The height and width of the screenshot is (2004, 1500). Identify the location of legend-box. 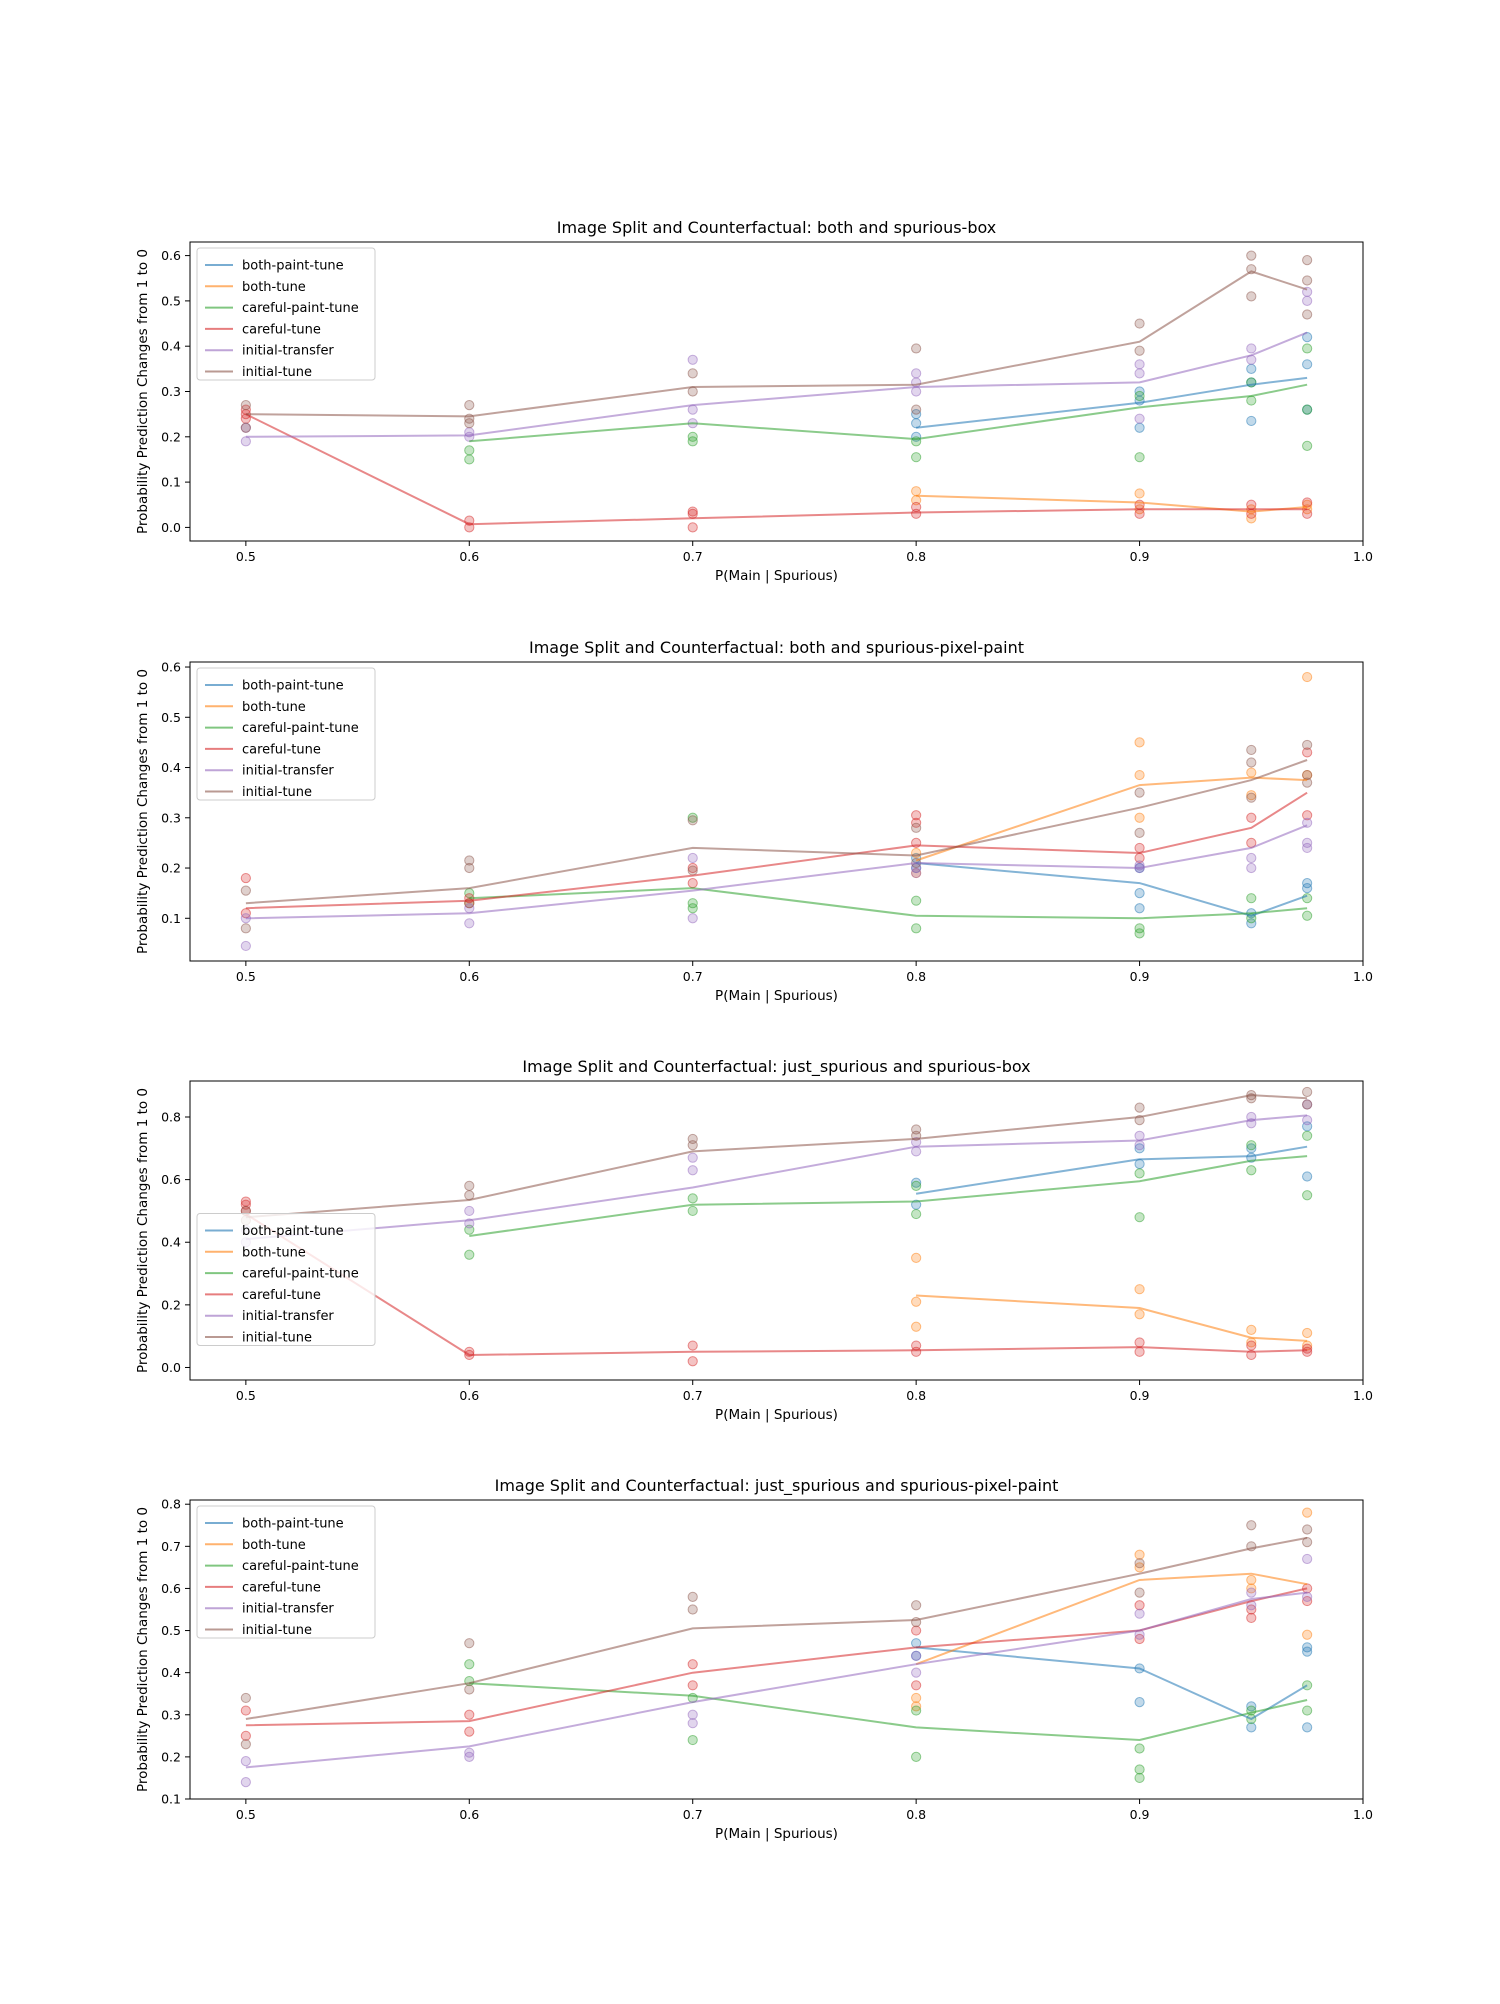
(286, 1572).